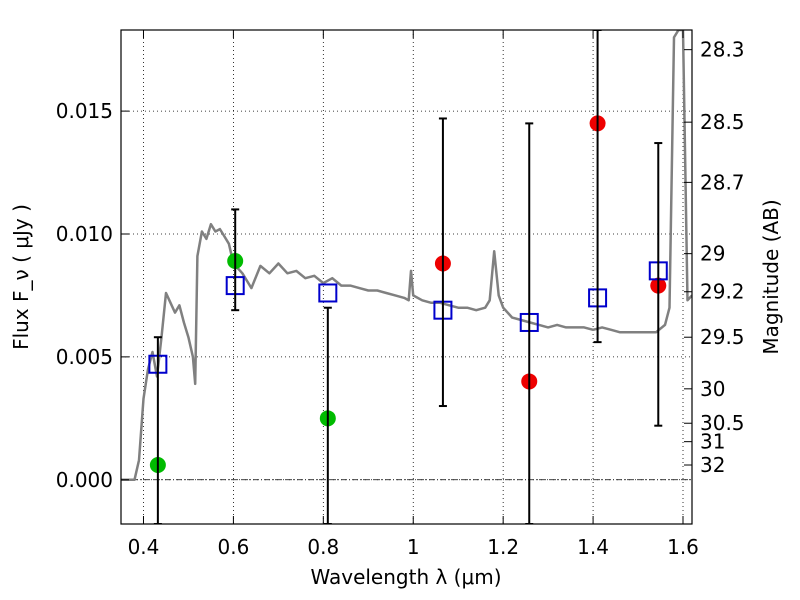  What do you see at coordinates (712, 389) in the screenshot?
I see `right-tick-label: 30` at bounding box center [712, 389].